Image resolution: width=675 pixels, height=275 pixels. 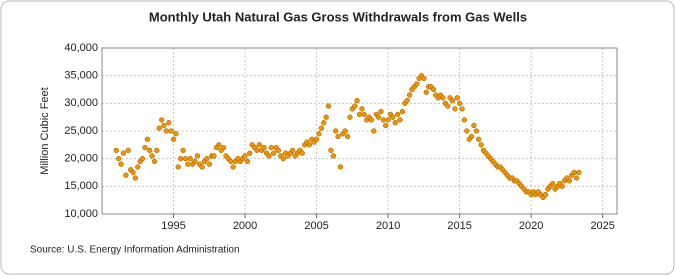 What do you see at coordinates (531, 226) in the screenshot?
I see `x-tick-label: 2020` at bounding box center [531, 226].